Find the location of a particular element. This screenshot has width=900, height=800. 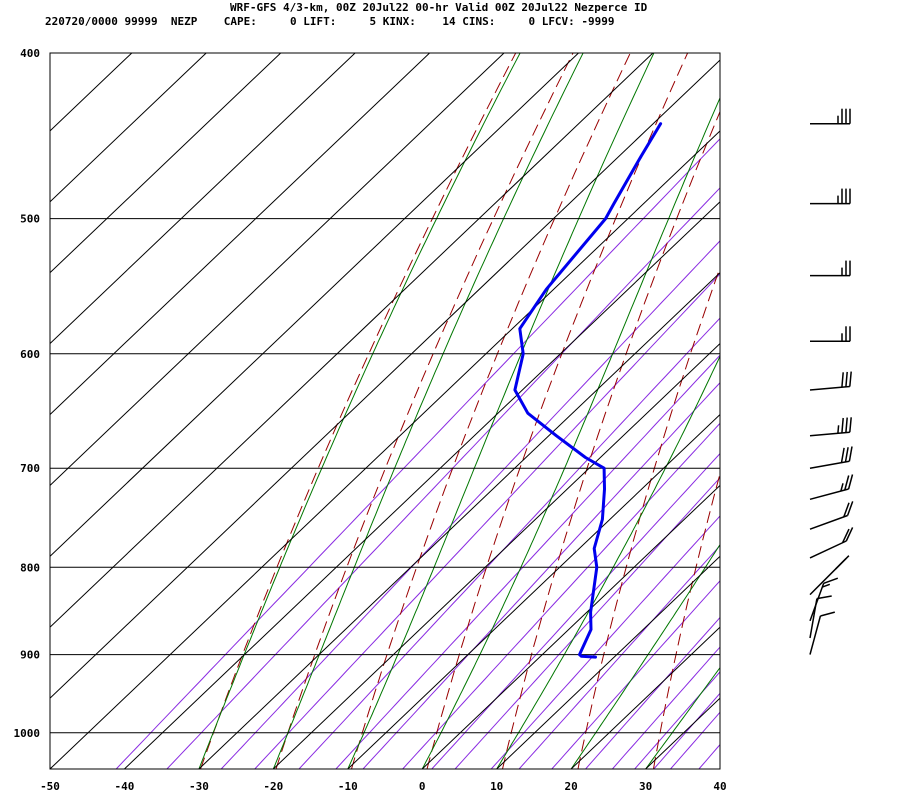

pressure-tick-label: 900 is located at coordinates (30, 655).